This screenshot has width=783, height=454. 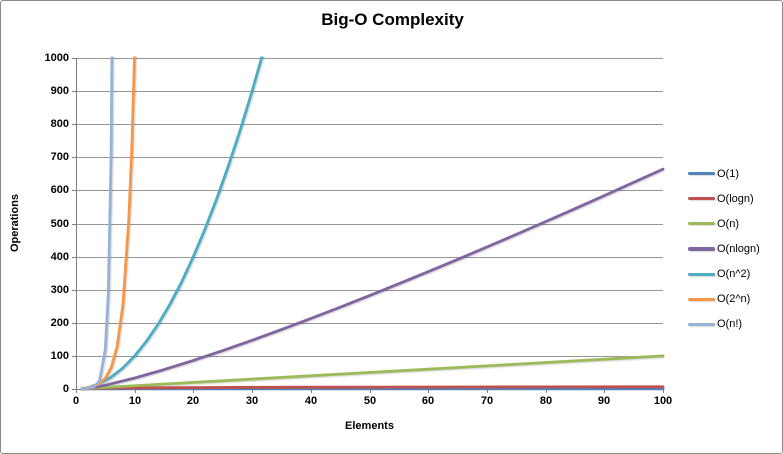 What do you see at coordinates (728, 223) in the screenshot?
I see `legend-label: O(n)` at bounding box center [728, 223].